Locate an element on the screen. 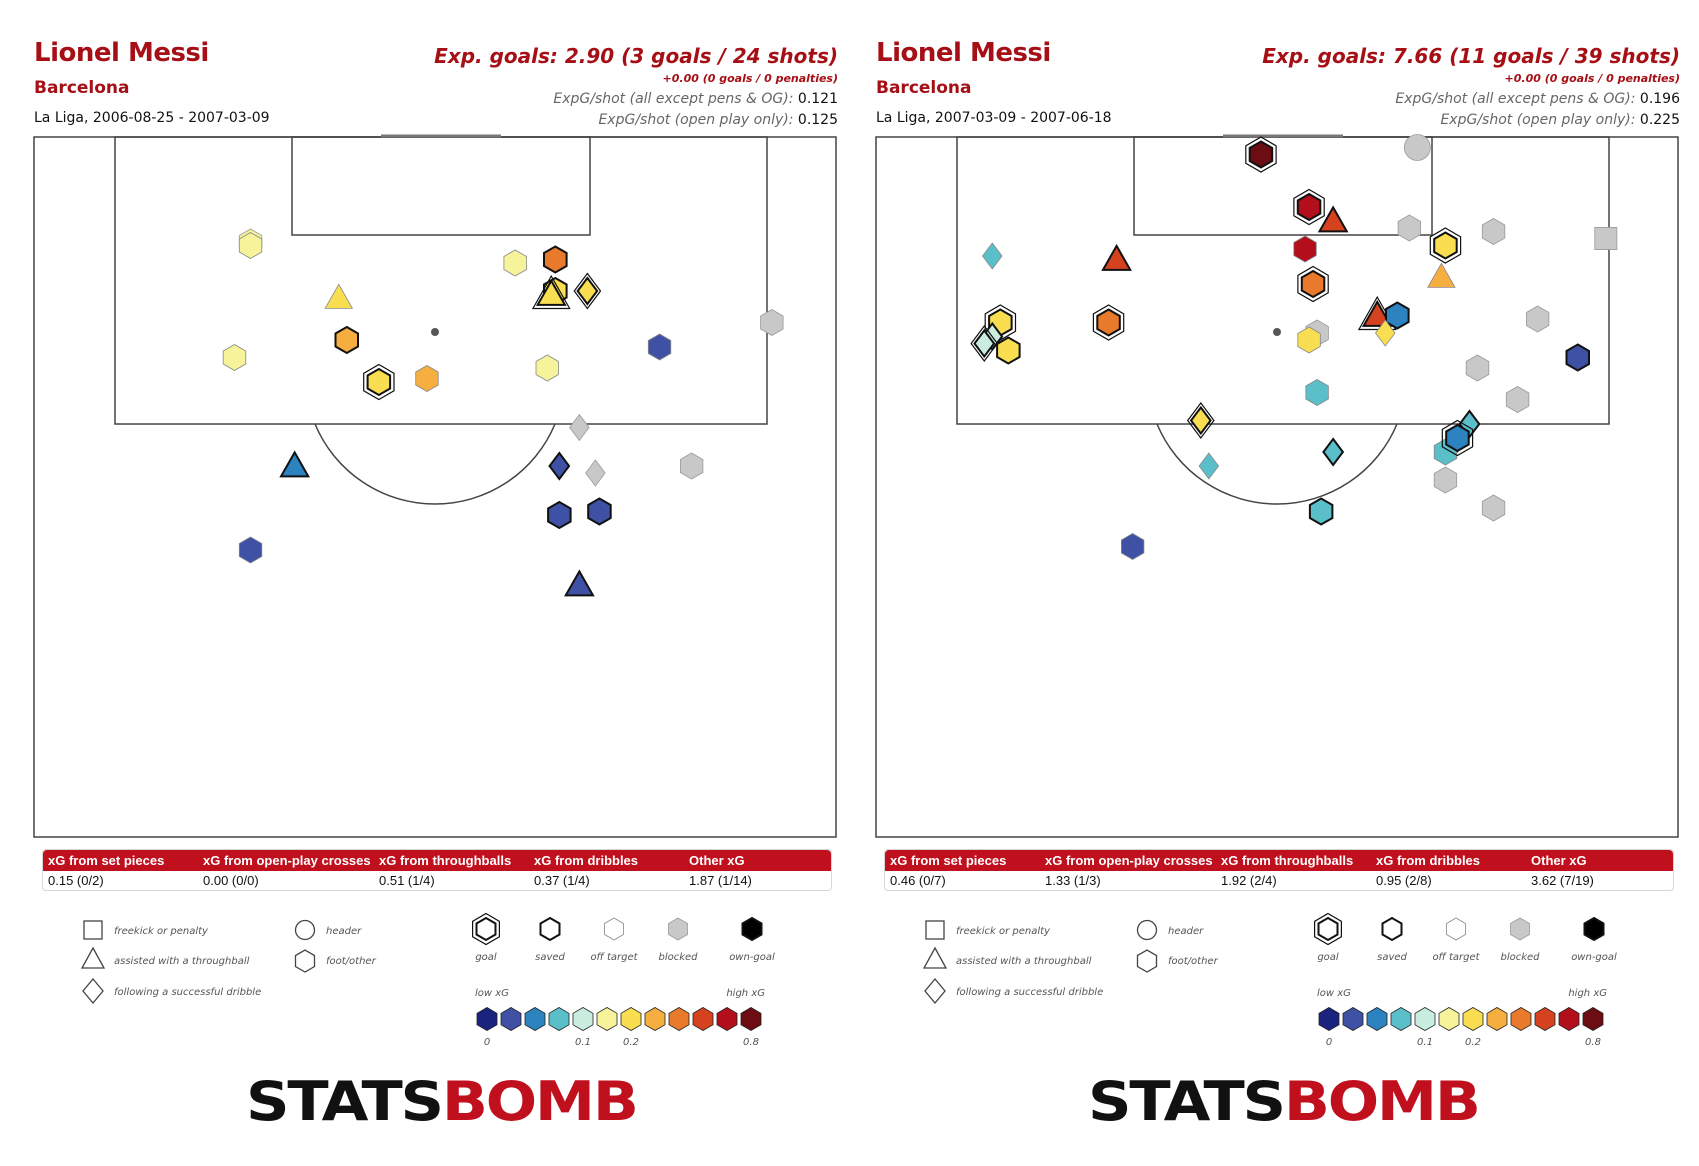 Image resolution: width=1699 pixels, height=1166 pixels. legend-own-goal: own-goal is located at coordinates (1594, 957).